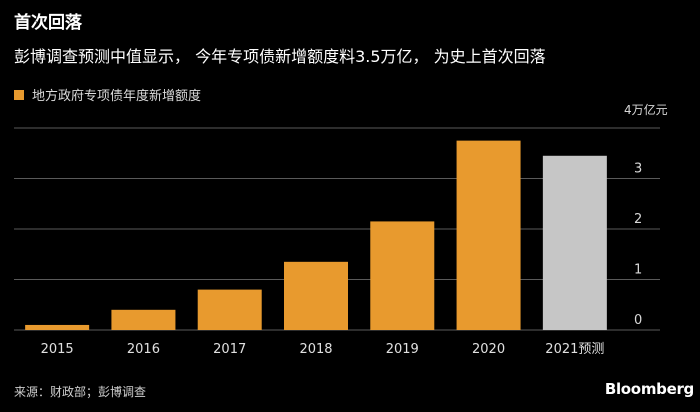 The image size is (700, 412). I want to click on y-tick-label: 3, so click(638, 169).